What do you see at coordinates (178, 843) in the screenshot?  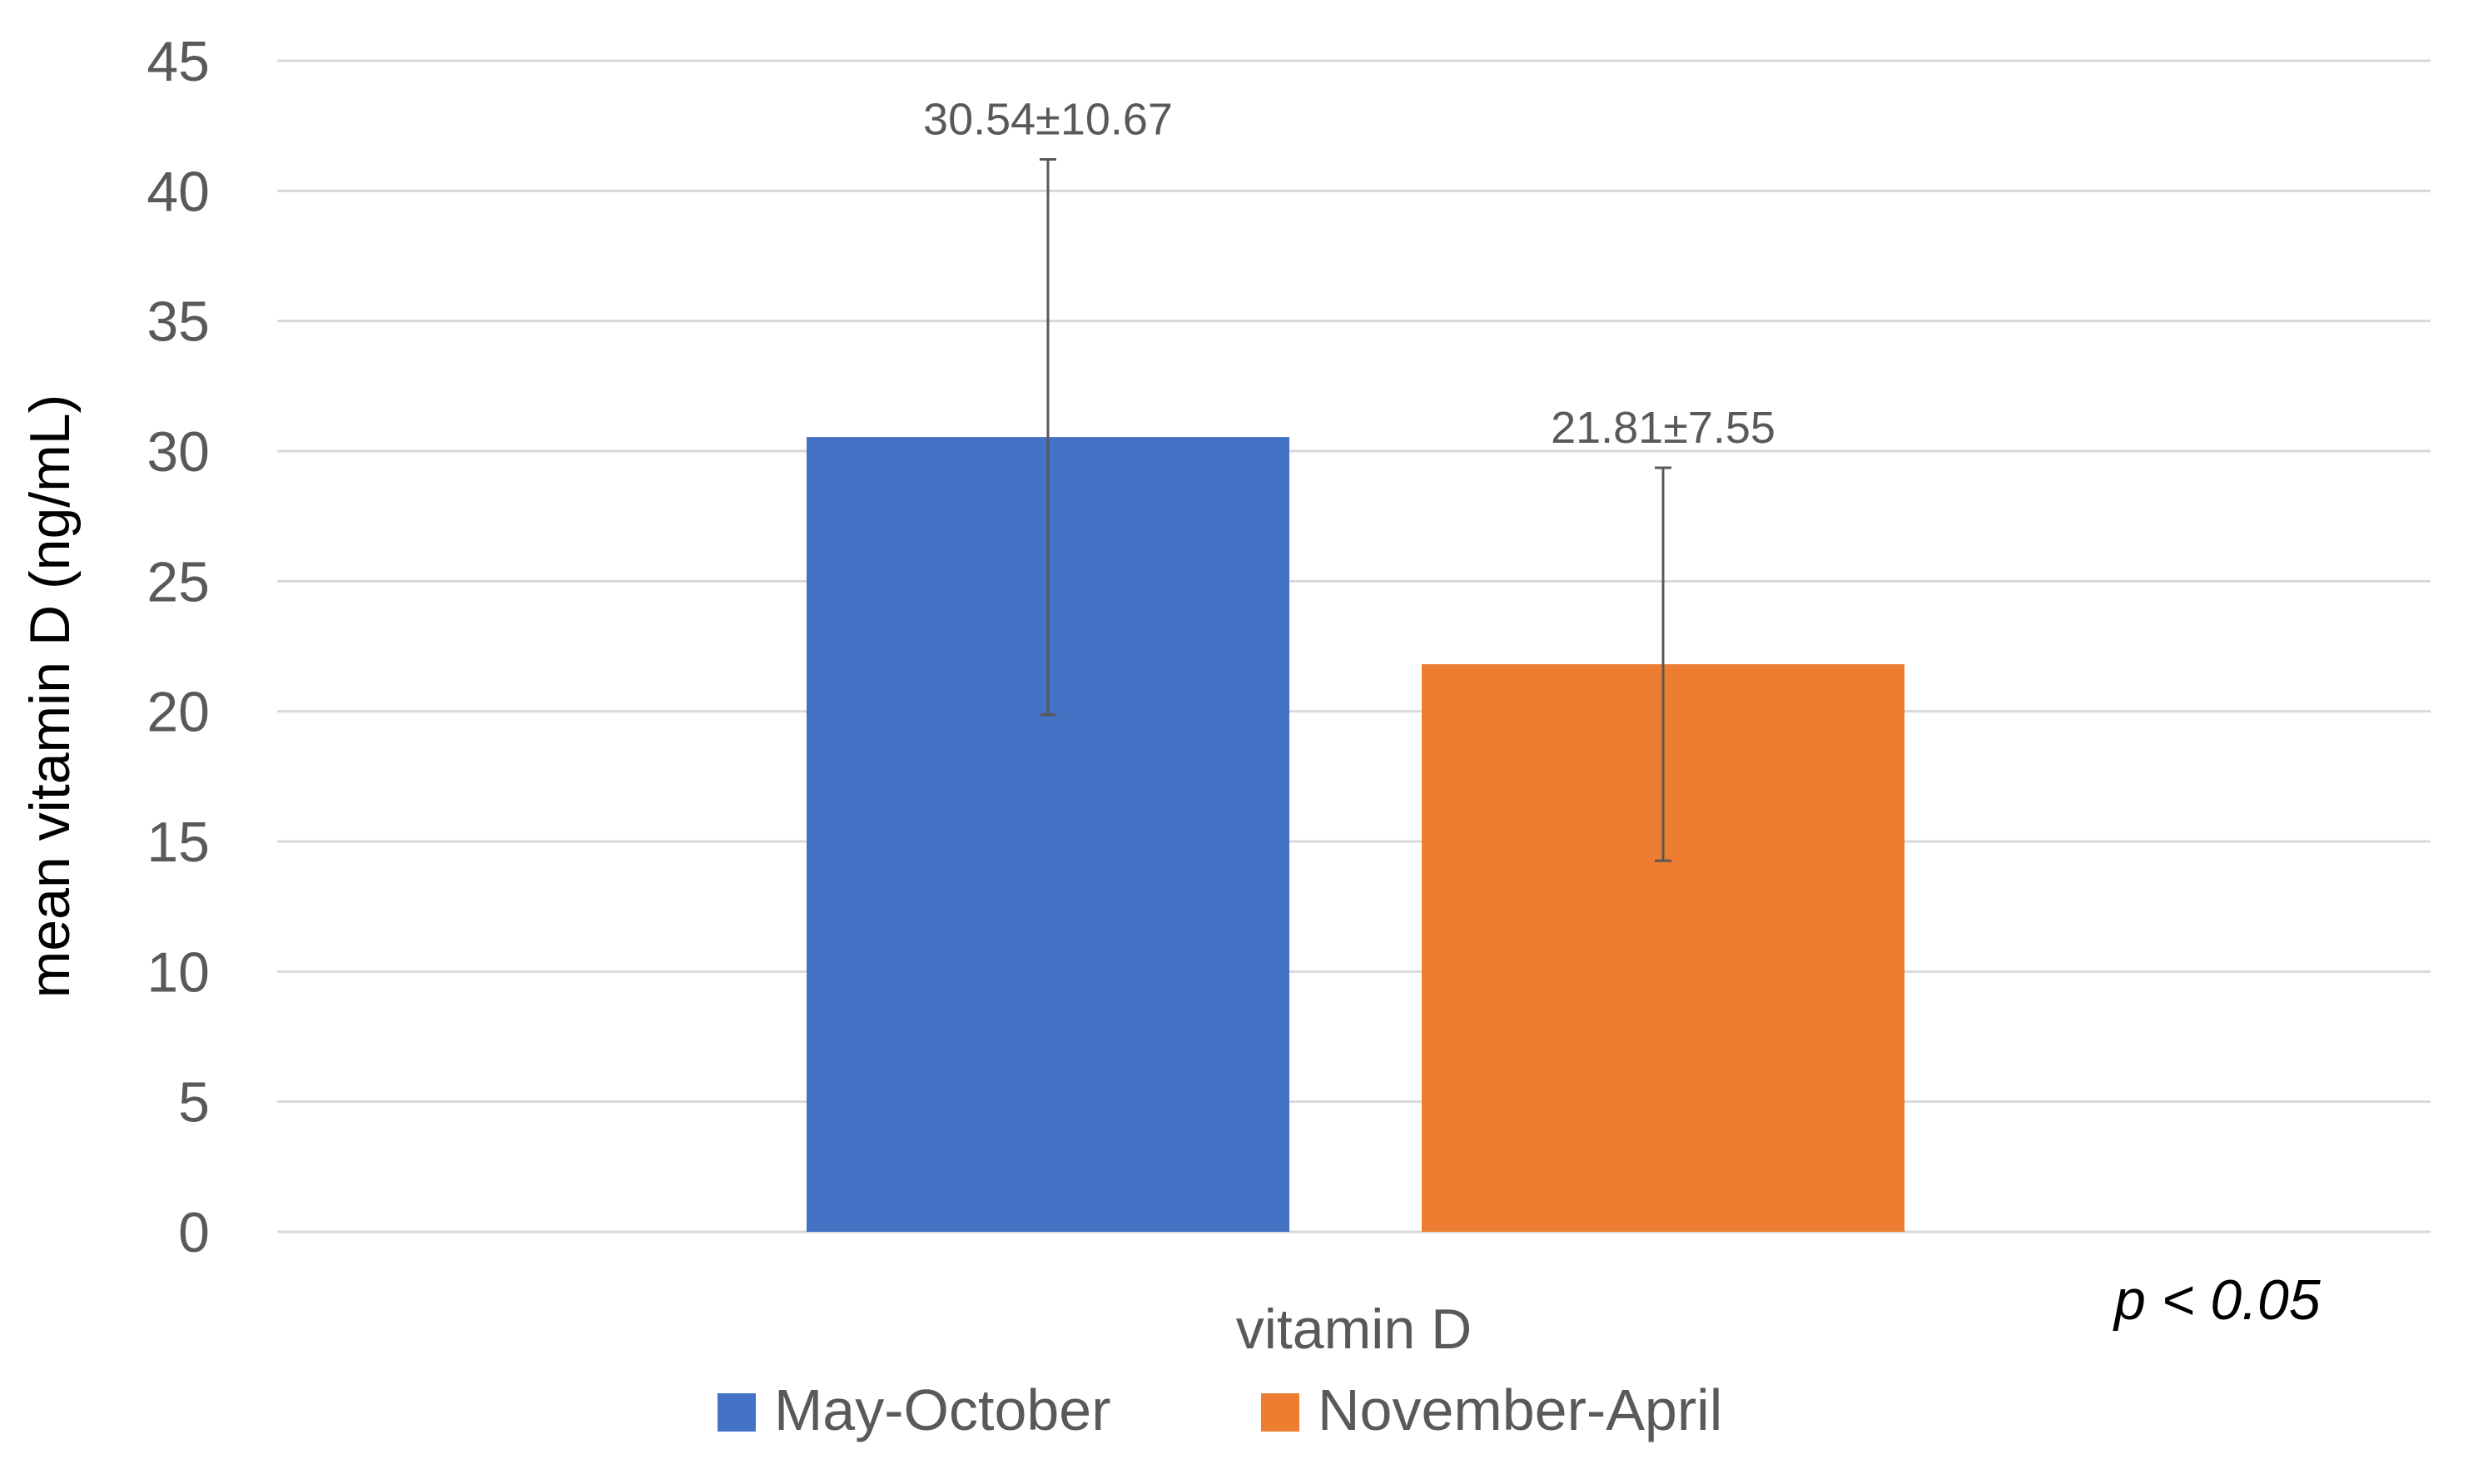 I see `y-tick-label: 15` at bounding box center [178, 843].